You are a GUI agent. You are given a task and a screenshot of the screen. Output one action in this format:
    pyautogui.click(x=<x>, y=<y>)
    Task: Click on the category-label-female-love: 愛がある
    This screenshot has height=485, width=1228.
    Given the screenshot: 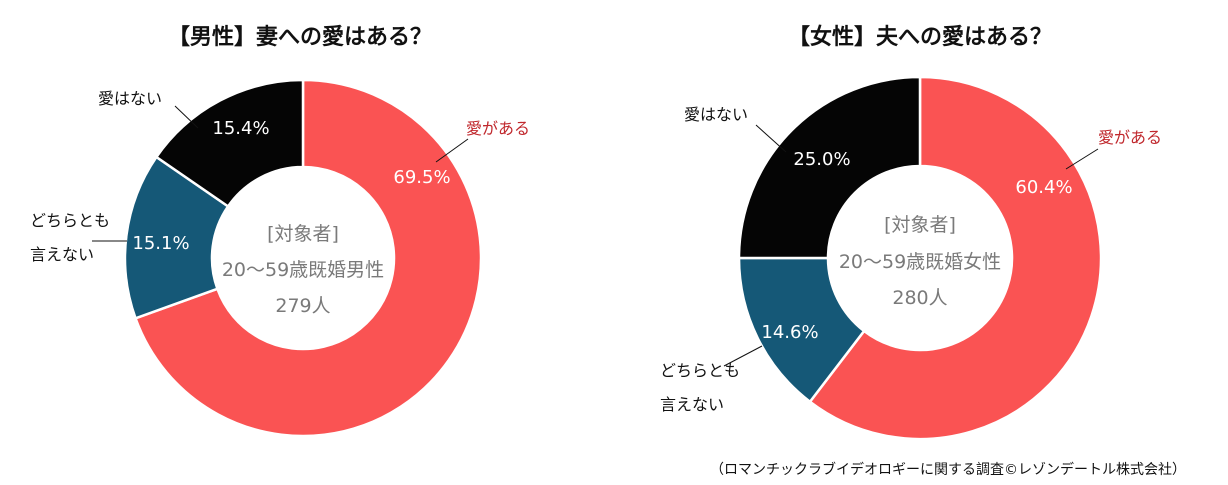 What is the action you would take?
    pyautogui.click(x=1130, y=137)
    